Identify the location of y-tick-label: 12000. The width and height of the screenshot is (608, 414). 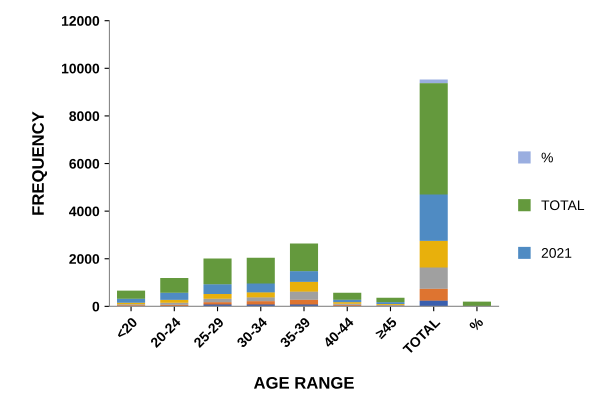
(81, 21).